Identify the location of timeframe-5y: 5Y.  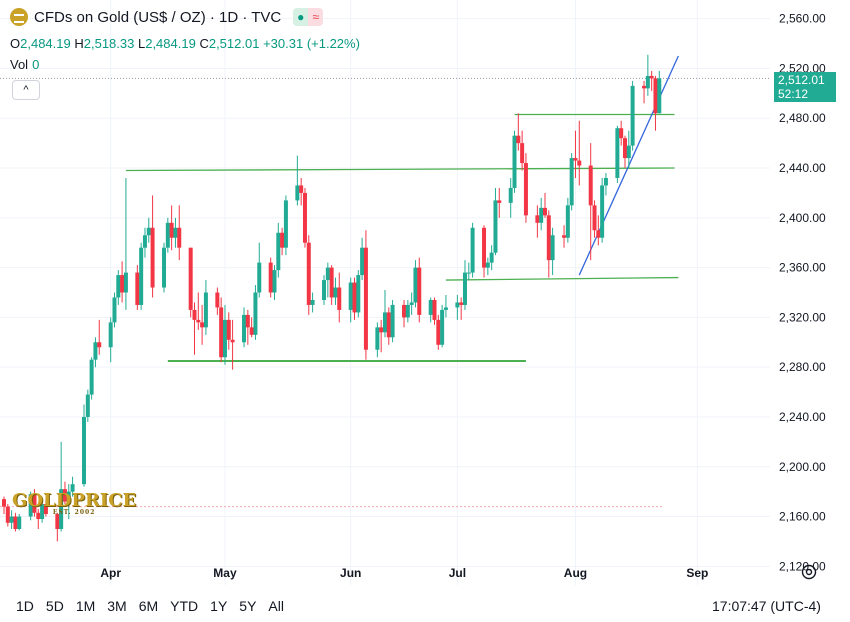
(248, 606).